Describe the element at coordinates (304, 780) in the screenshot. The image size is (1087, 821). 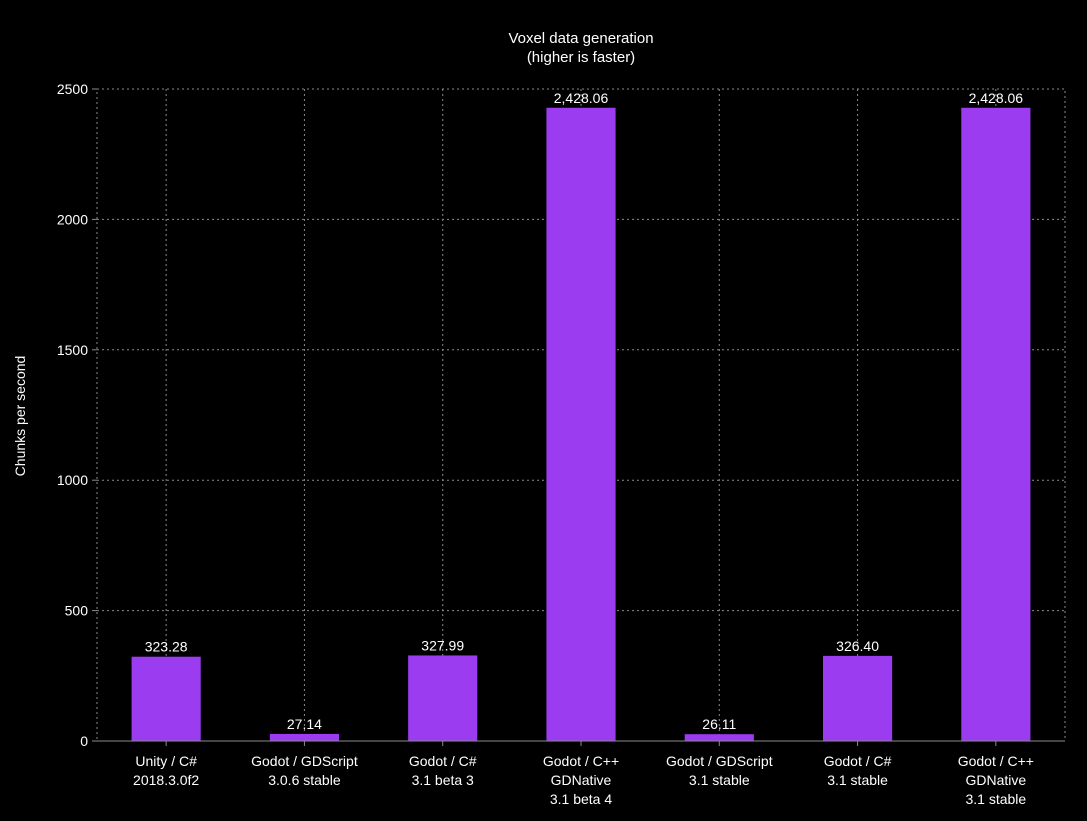
I see `x-tick-label: 3.0.6 stable` at that location.